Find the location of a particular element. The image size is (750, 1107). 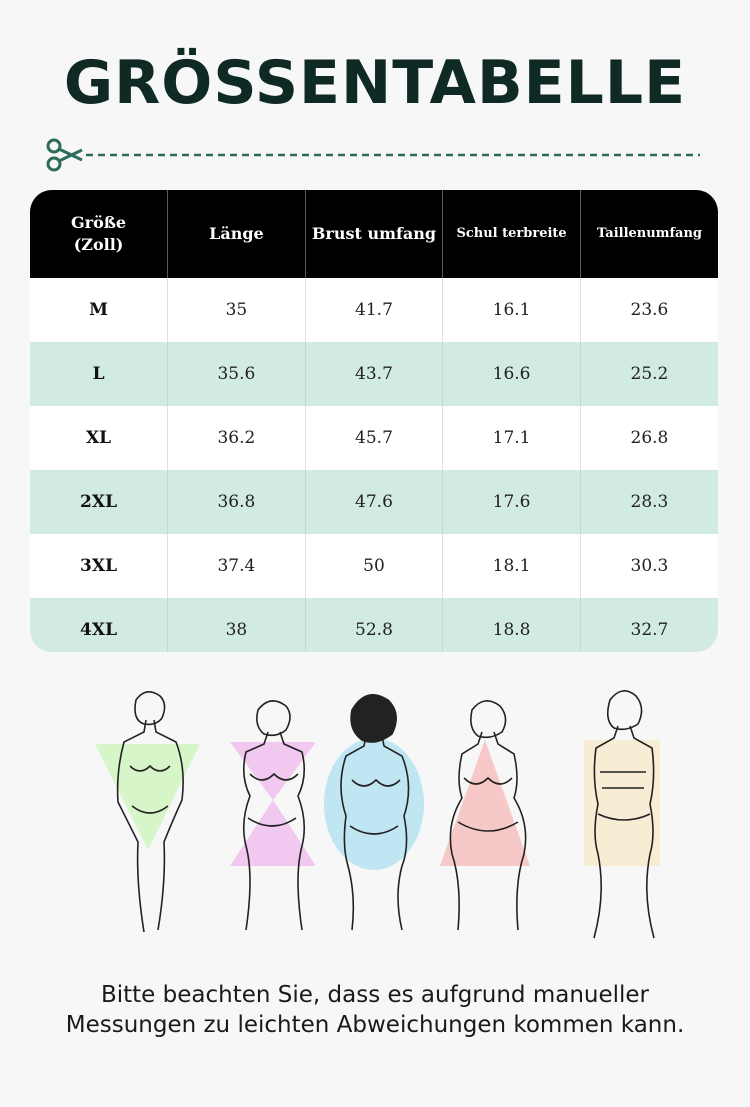

shoulder-cell: 18.1 is located at coordinates (511, 566).